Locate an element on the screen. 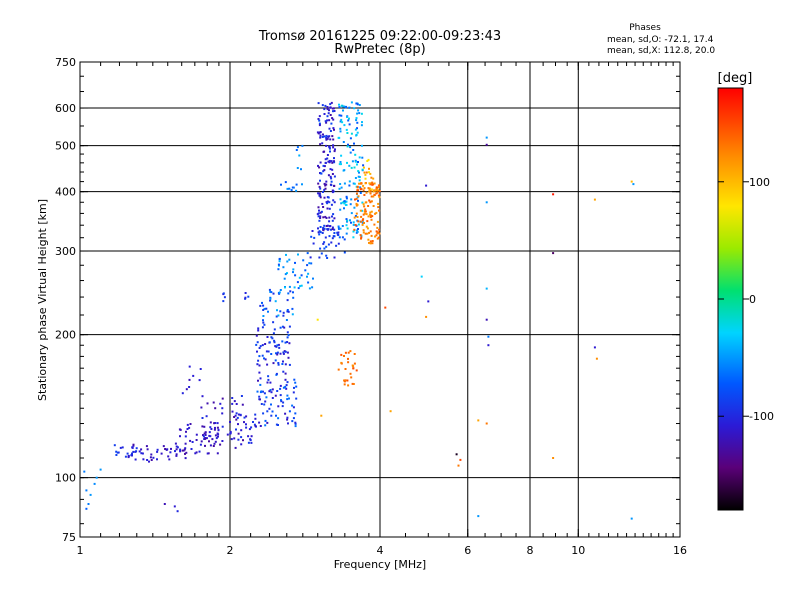 The width and height of the screenshot is (800, 600). phases-x-stats: mean, sd,X: 112.8, 20.0 is located at coordinates (661, 51).